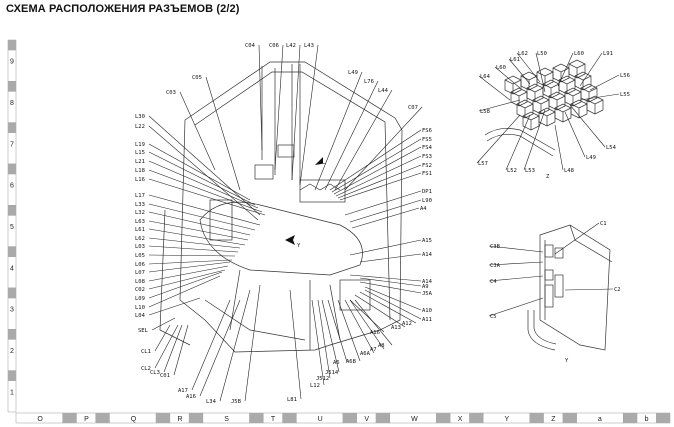 This screenshot has width=674, height=427. What do you see at coordinates (460, 419) in the screenshot?
I see `ruler-column-label: X` at bounding box center [460, 419].